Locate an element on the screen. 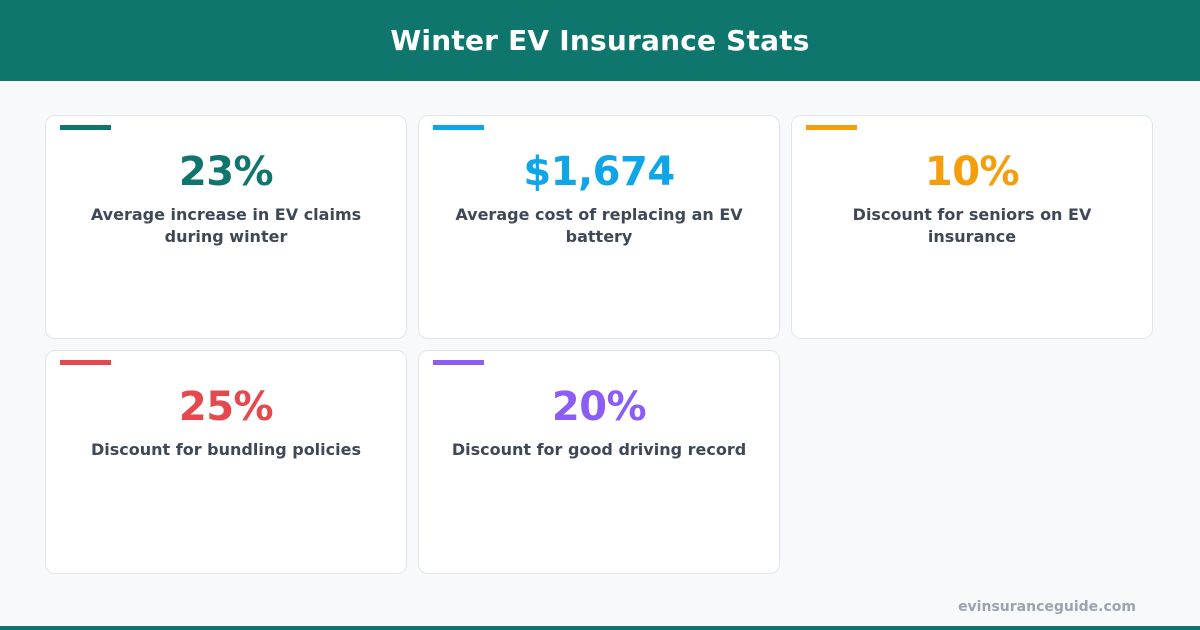  stat-label: Discount for seniors on EV insurance is located at coordinates (972, 225).